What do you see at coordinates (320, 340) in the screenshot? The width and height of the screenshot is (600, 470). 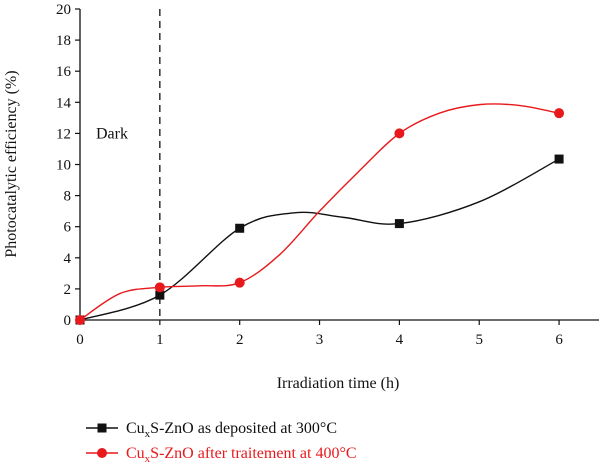 I see `x-tick-label: 3` at bounding box center [320, 340].